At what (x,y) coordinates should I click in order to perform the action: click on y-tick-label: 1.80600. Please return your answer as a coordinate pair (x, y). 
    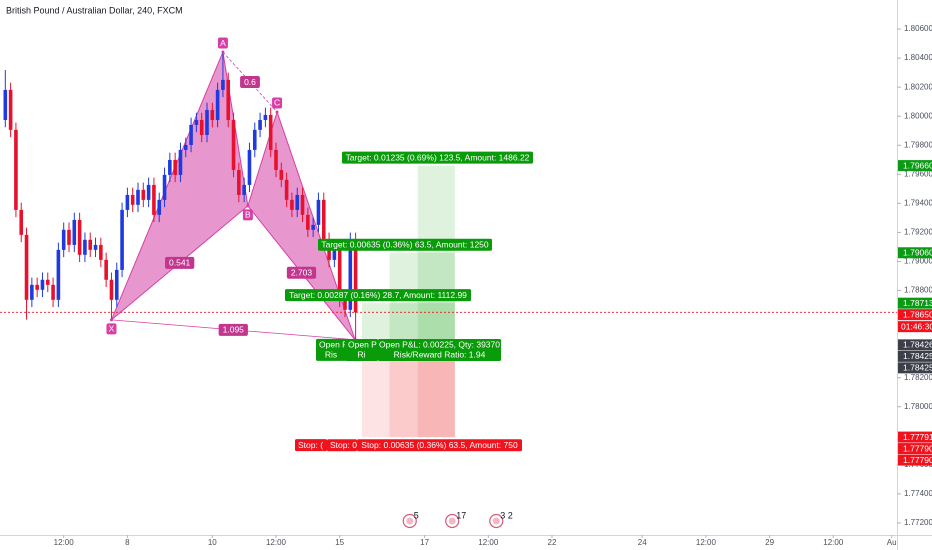
    Looking at the image, I should click on (918, 28).